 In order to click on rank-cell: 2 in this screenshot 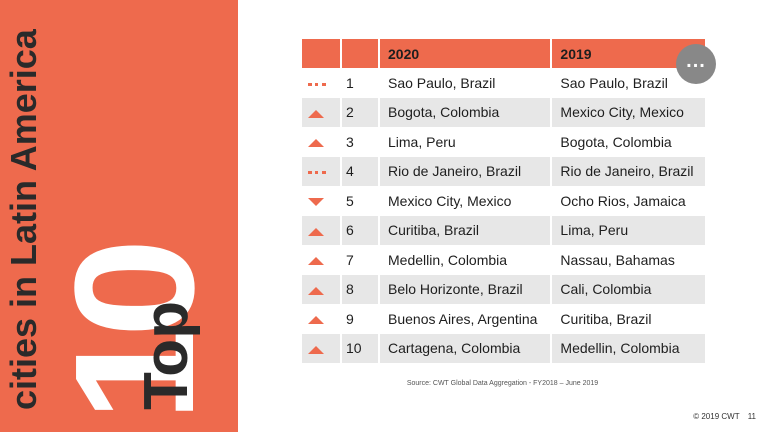, I will do `click(361, 112)`.